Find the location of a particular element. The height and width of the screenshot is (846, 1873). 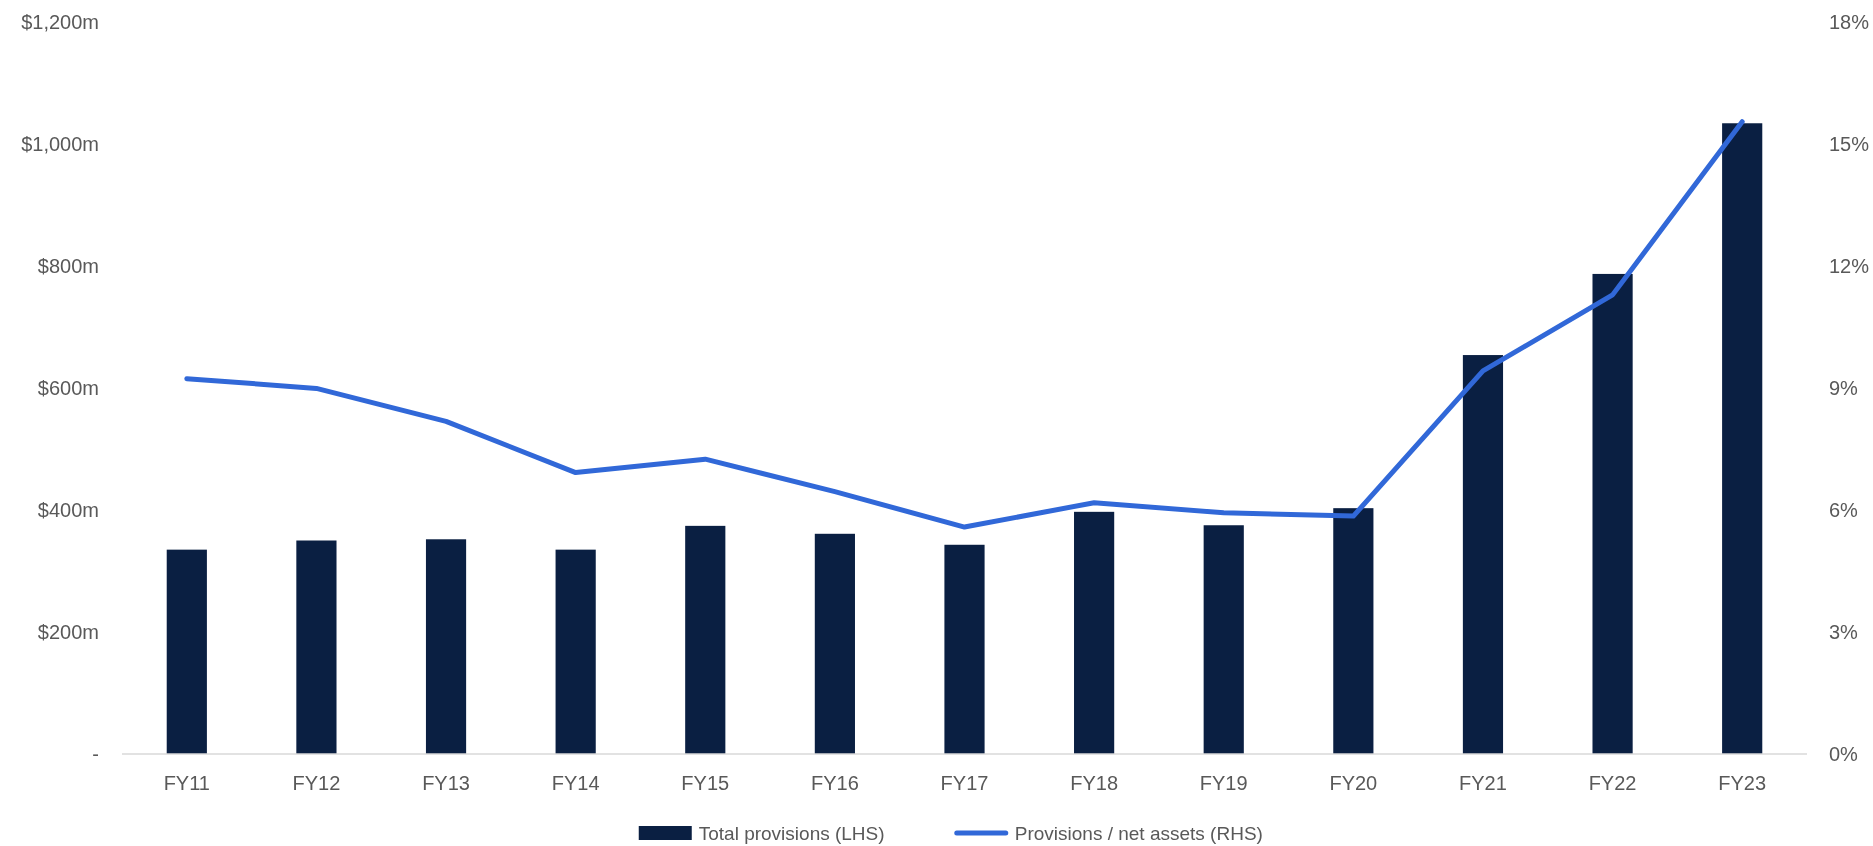

x-tick-label: FY16 is located at coordinates (834, 783).